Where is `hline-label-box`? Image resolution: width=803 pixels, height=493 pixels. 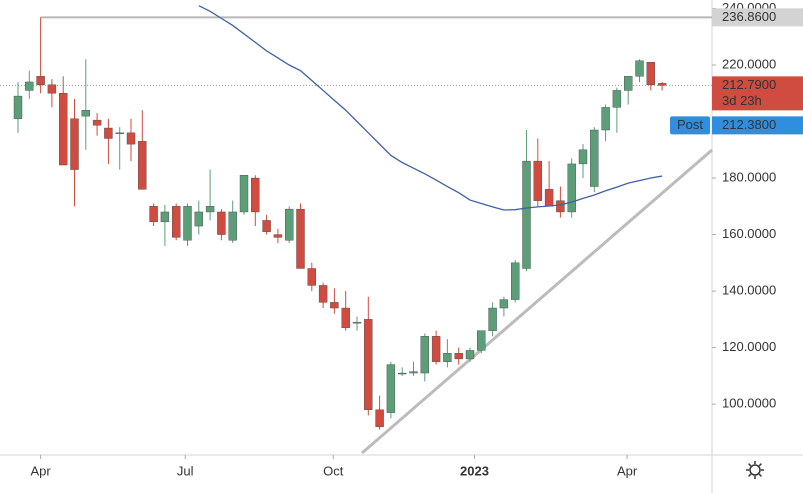 hline-label-box is located at coordinates (757, 17).